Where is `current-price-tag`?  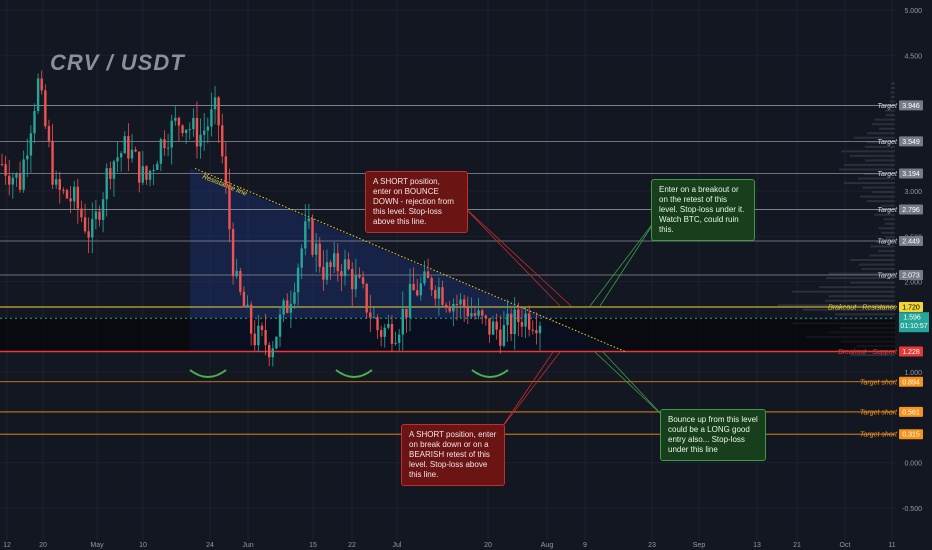
current-price-tag is located at coordinates (914, 322).